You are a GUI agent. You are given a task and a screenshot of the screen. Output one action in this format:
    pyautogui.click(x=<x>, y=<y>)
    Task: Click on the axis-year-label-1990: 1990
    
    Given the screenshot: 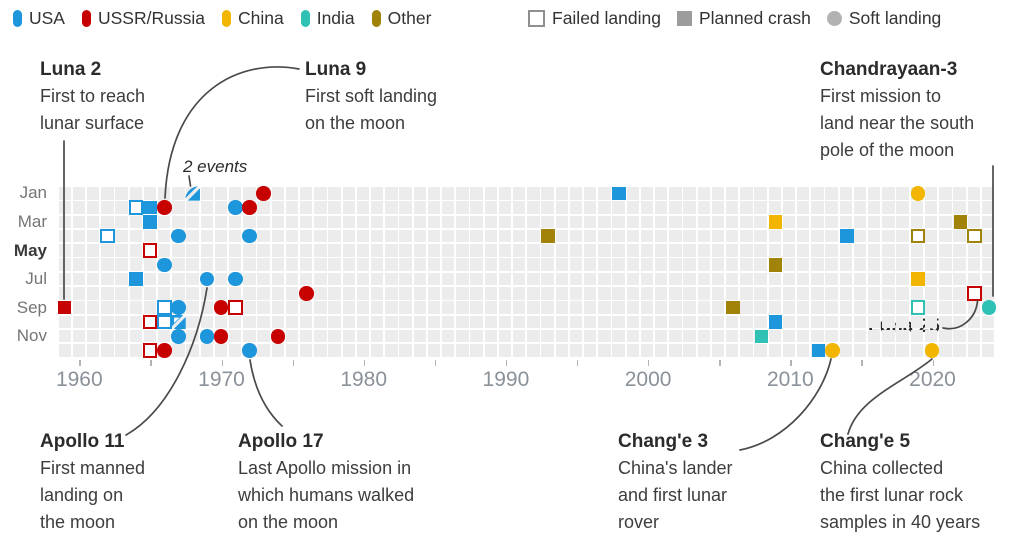 What is the action you would take?
    pyautogui.click(x=506, y=379)
    